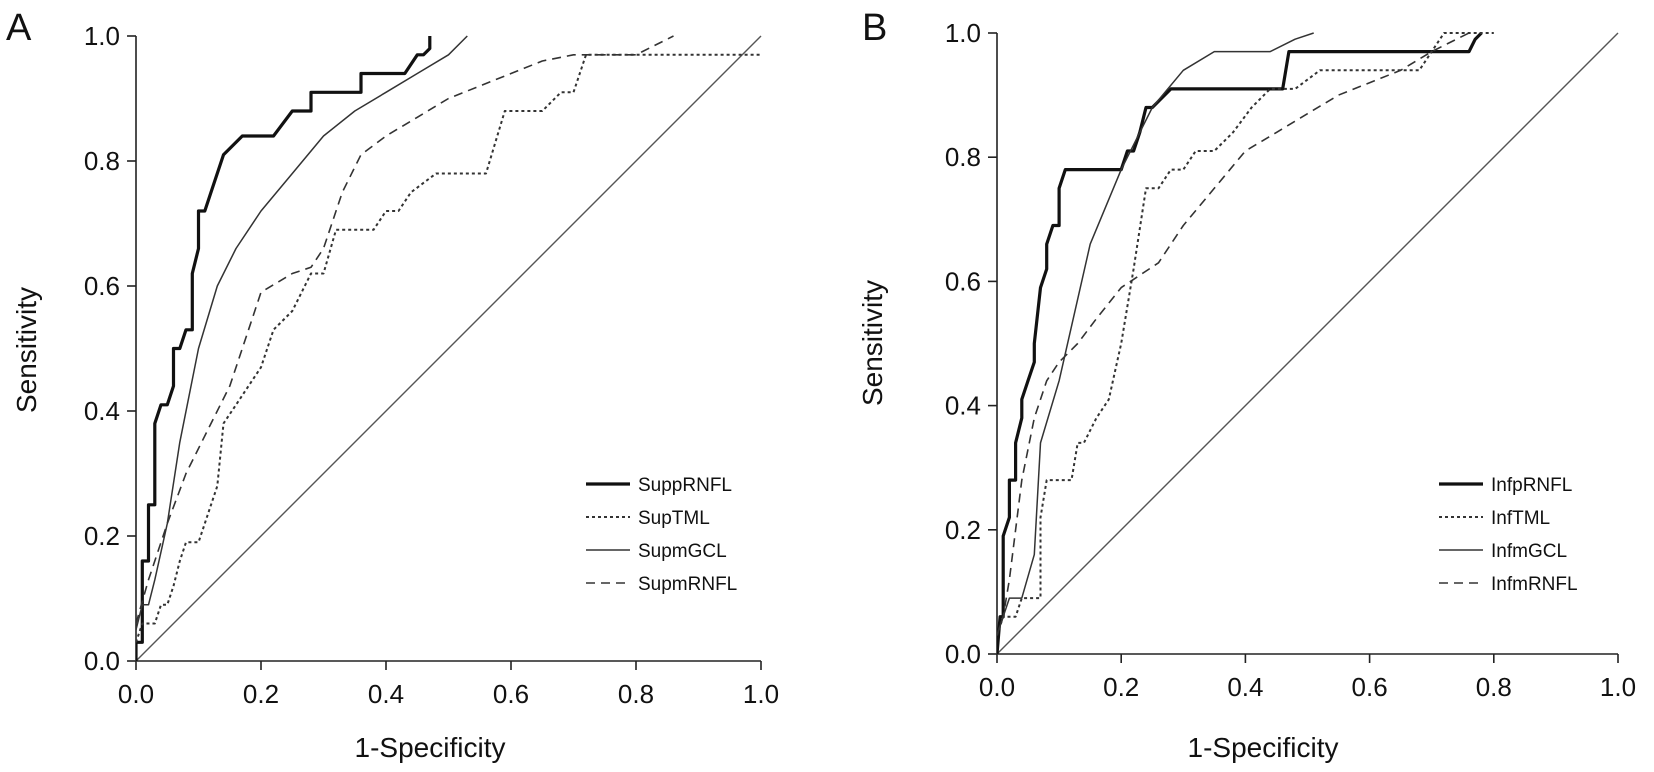 The height and width of the screenshot is (772, 1654). Describe the element at coordinates (963, 406) in the screenshot. I see `panel-b-y-tick-label: 0.4` at that location.